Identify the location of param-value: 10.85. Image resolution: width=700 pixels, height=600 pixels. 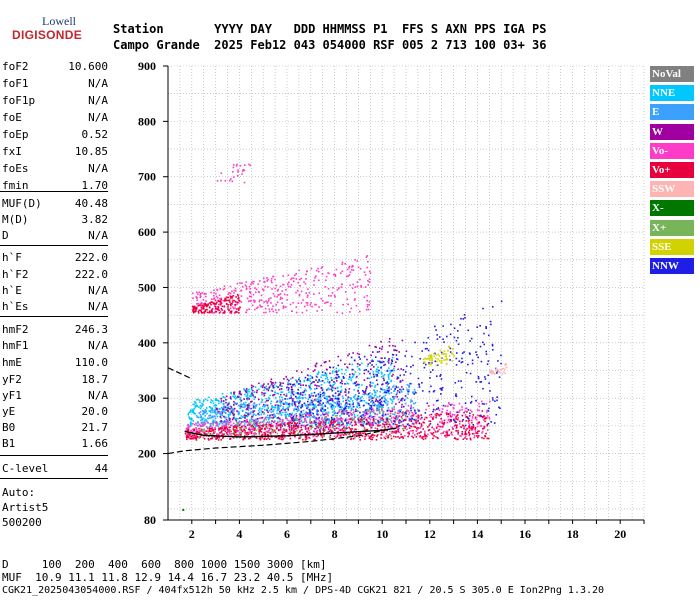
(91, 151).